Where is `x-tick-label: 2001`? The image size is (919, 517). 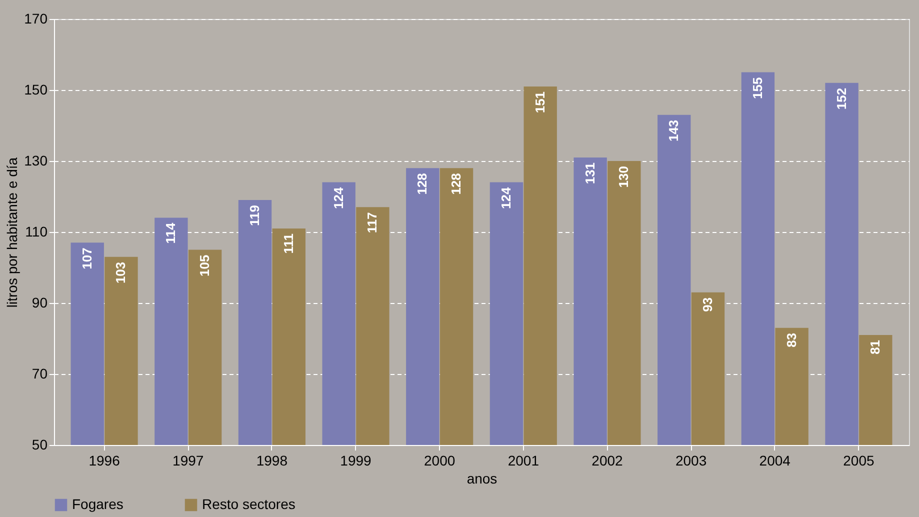
x-tick-label: 2001 is located at coordinates (524, 460).